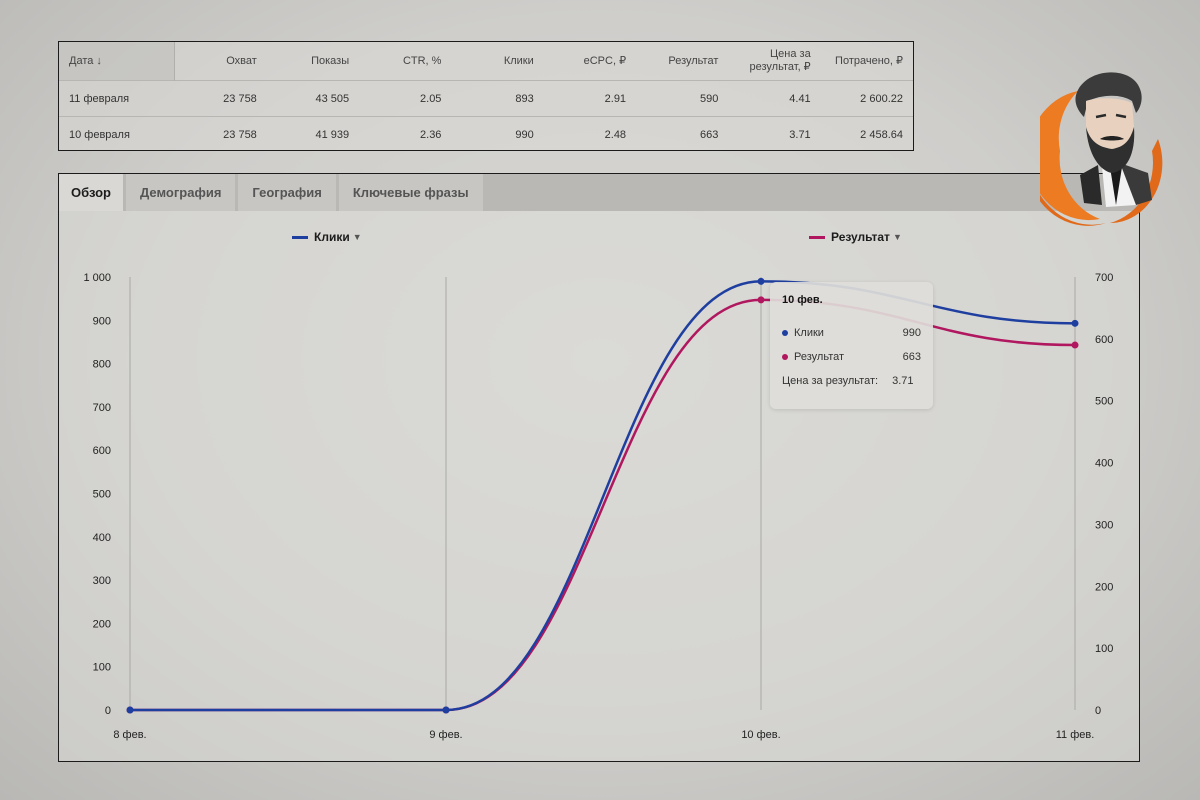 Image resolution: width=1200 pixels, height=800 pixels. Describe the element at coordinates (117, 134) in the screenshot. I see `cell-date: 10 февраля` at that location.